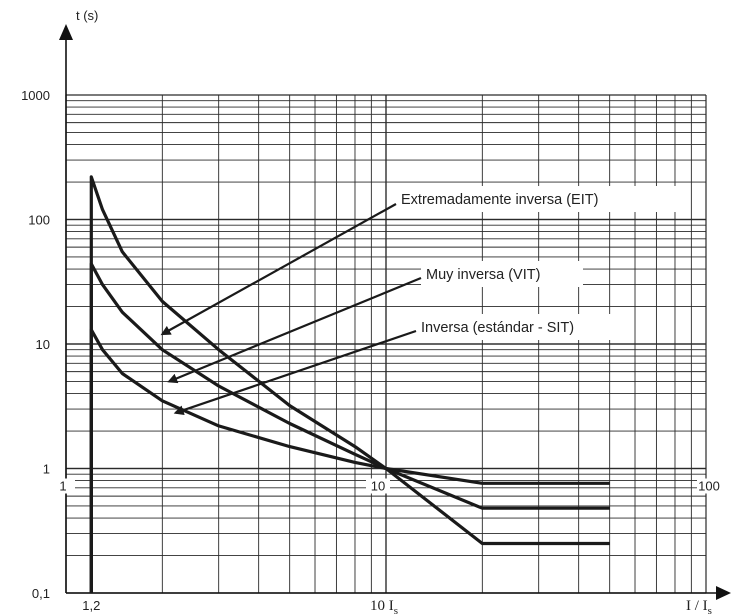  Describe the element at coordinates (66, 32) in the screenshot. I see `y-axis-arrow-icon` at that location.